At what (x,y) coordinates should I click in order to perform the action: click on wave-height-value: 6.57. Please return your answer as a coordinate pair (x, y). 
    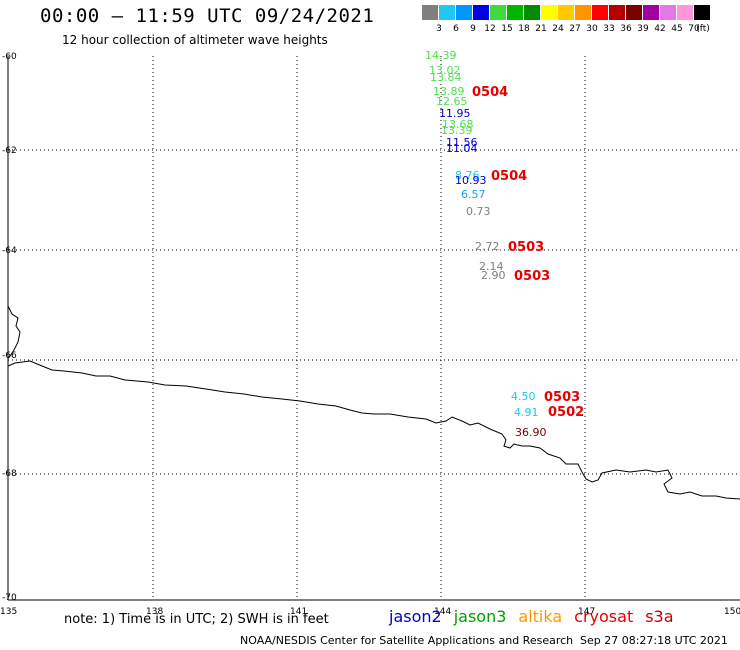
    Looking at the image, I should click on (473, 194).